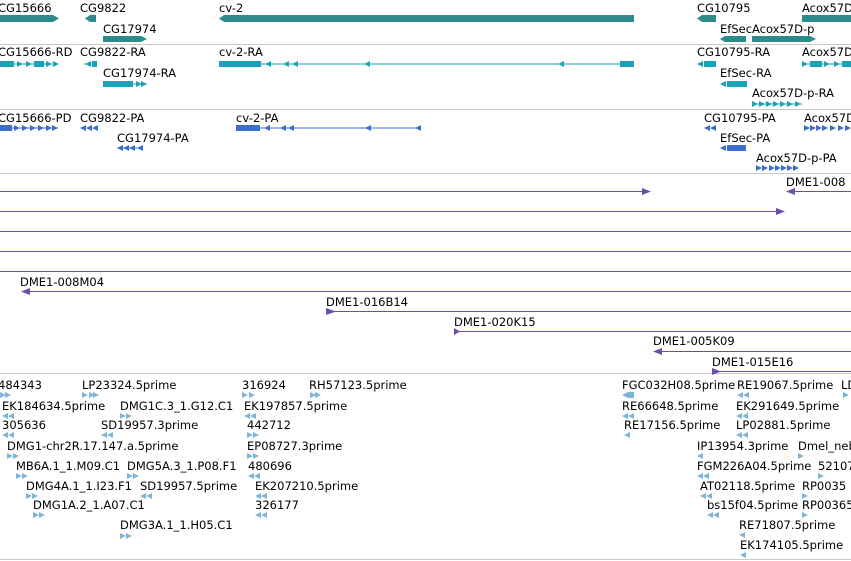  I want to click on gene-feature: Acox57D, so click(826, 11).